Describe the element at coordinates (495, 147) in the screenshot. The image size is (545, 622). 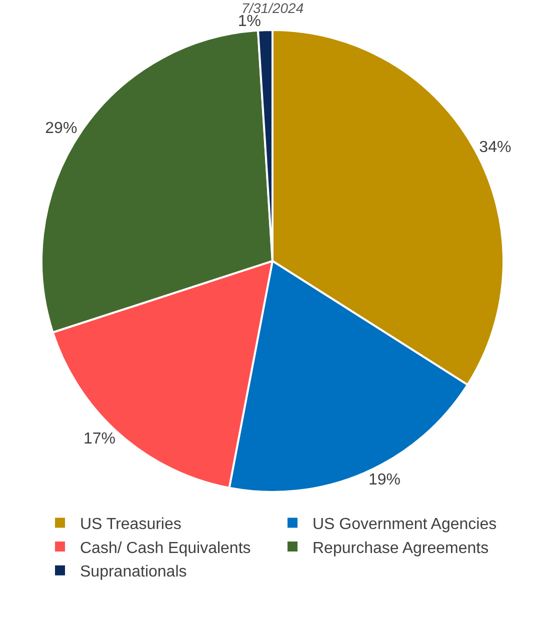
I see `data-label: 34%` at that location.